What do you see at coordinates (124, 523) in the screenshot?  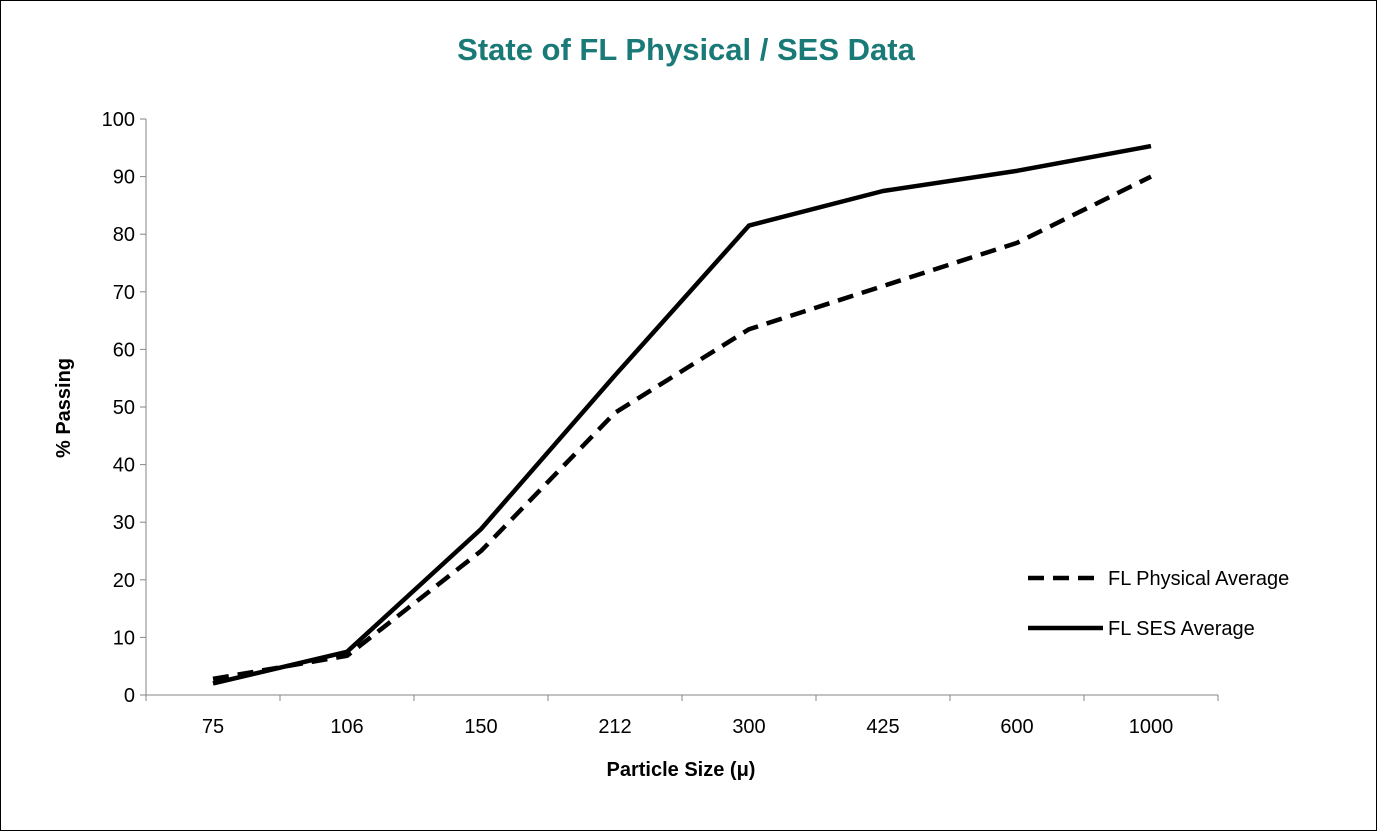 I see `y-tick-label: 30` at bounding box center [124, 523].